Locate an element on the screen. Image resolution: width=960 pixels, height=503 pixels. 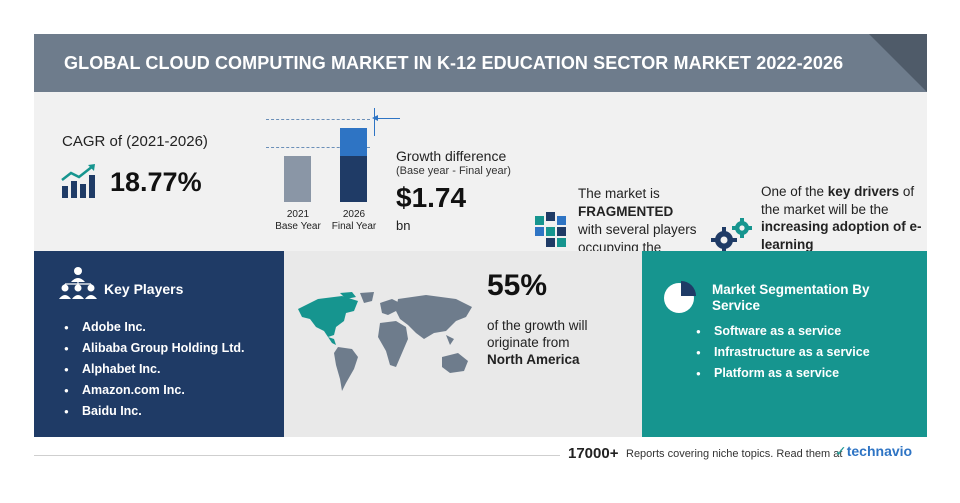
technavio-logo: ✓technavio is located at coordinates (873, 451).